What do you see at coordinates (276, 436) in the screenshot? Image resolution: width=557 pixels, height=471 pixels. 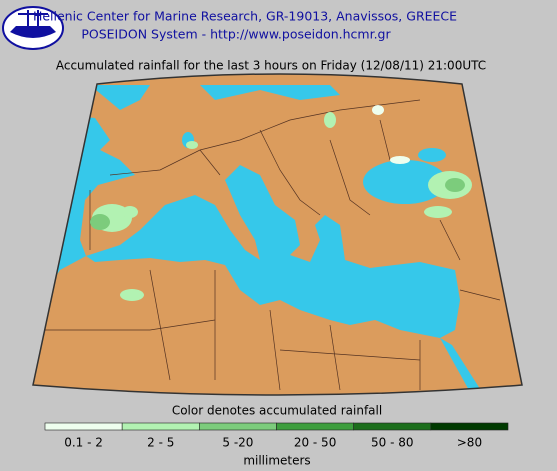 I see `legend: 0.1 - 2 2 - 5 5 -20 20 - 50 50 - 80 >80` at bounding box center [276, 436].